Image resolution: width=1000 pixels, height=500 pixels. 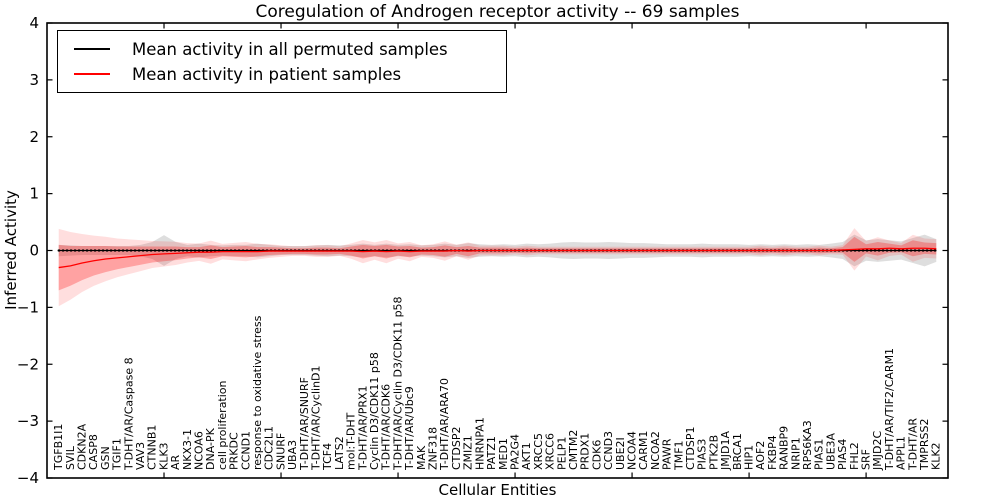 I want to click on x-tick-label: TGFB1I1, so click(x=58, y=447).